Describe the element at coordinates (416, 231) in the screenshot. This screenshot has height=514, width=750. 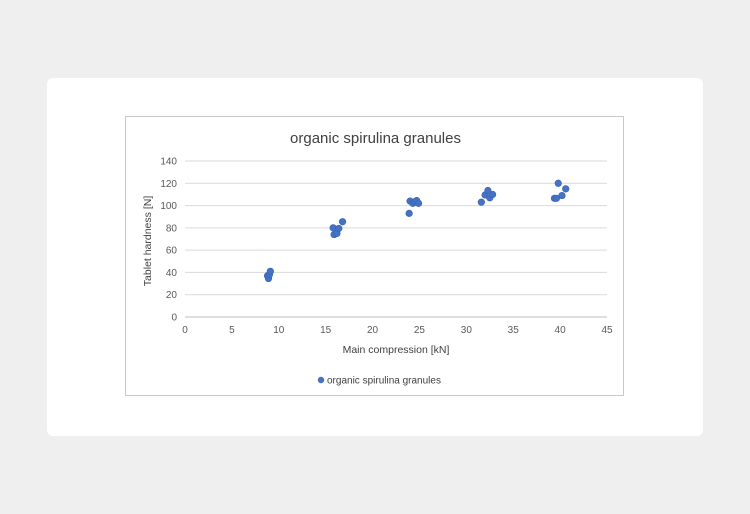
I see `data-points` at that location.